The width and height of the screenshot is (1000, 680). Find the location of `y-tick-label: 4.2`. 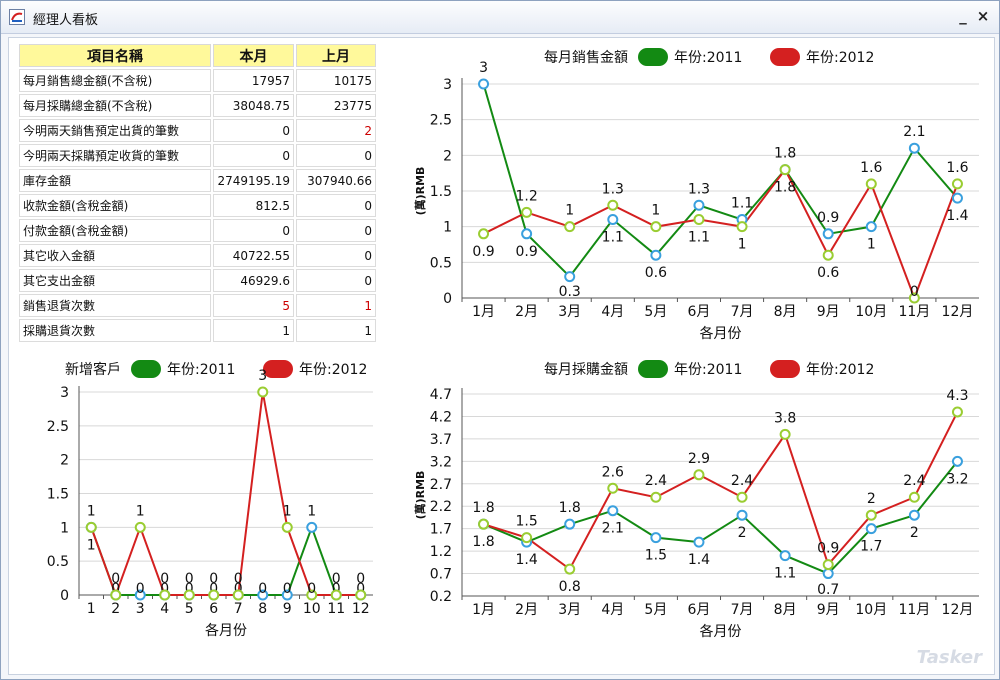

y-tick-label: 4.2 is located at coordinates (441, 417).